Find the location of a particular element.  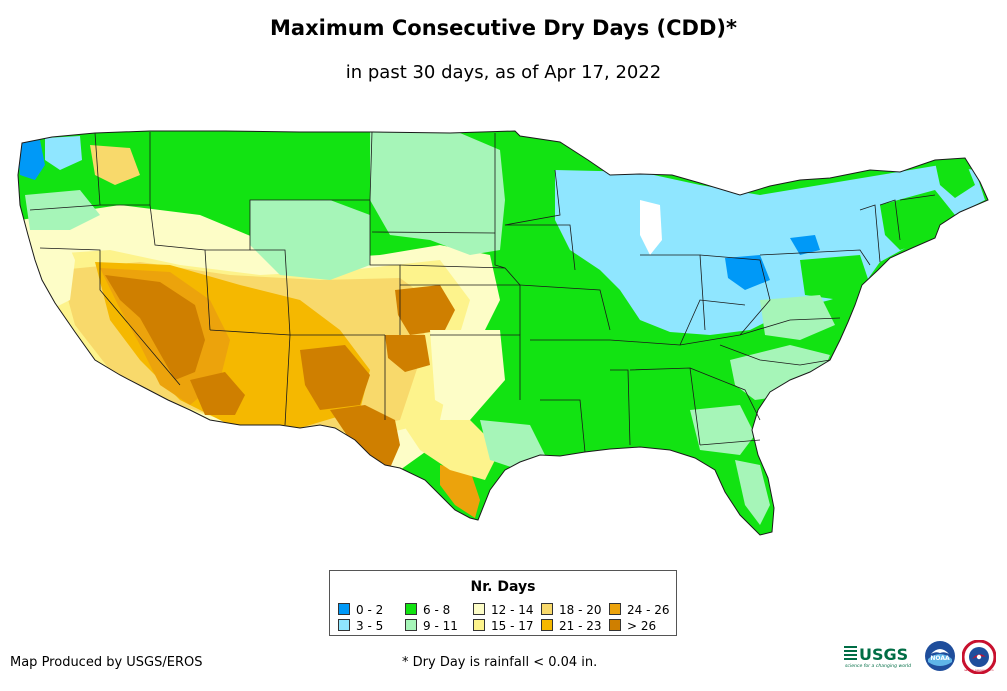

region-ca-pale is located at coordinates (48, 267).